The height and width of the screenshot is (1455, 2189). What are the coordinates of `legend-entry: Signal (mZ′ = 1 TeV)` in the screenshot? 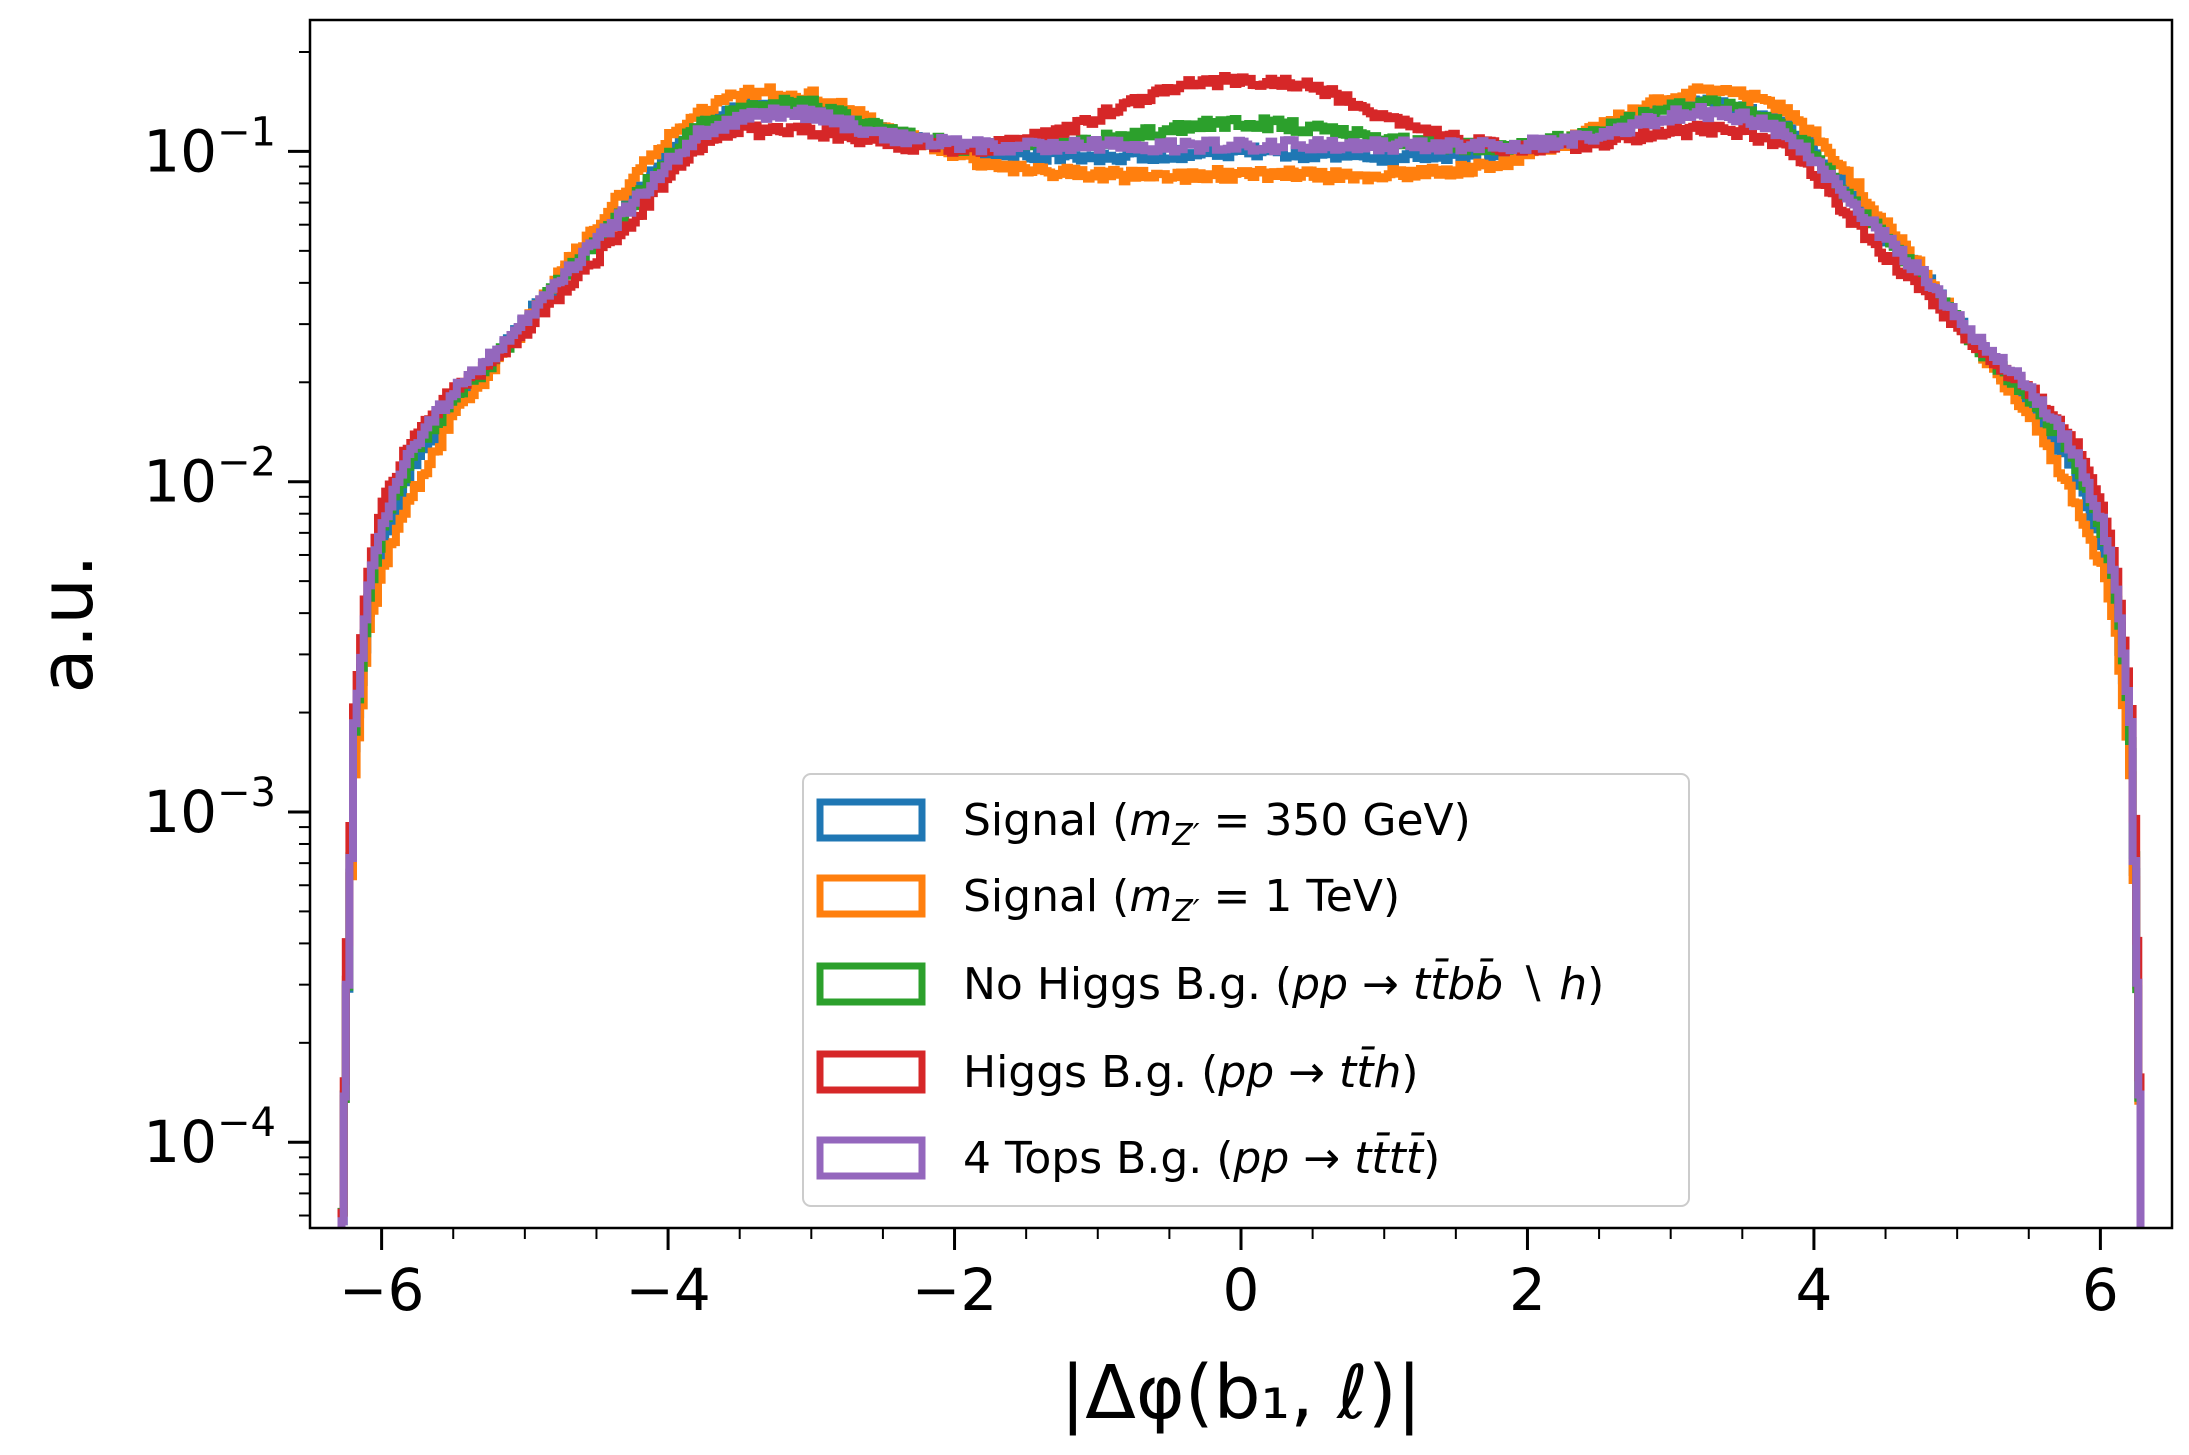 It's located at (1181, 900).